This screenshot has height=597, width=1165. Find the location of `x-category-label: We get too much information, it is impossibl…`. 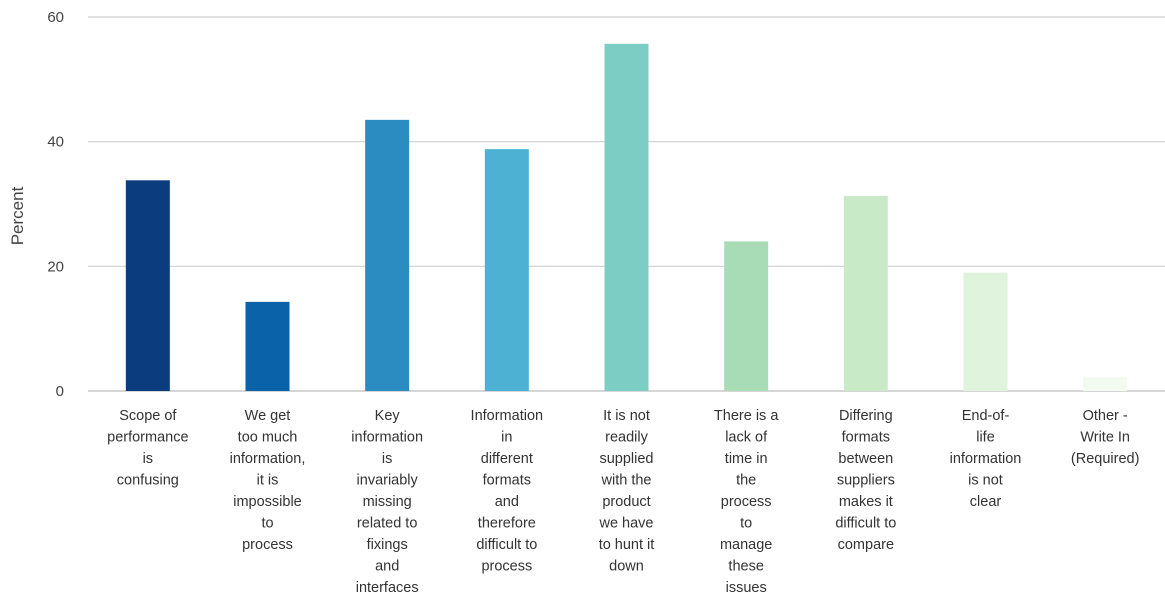

x-category-label: We get too much information, it is impossibl… is located at coordinates (268, 480).